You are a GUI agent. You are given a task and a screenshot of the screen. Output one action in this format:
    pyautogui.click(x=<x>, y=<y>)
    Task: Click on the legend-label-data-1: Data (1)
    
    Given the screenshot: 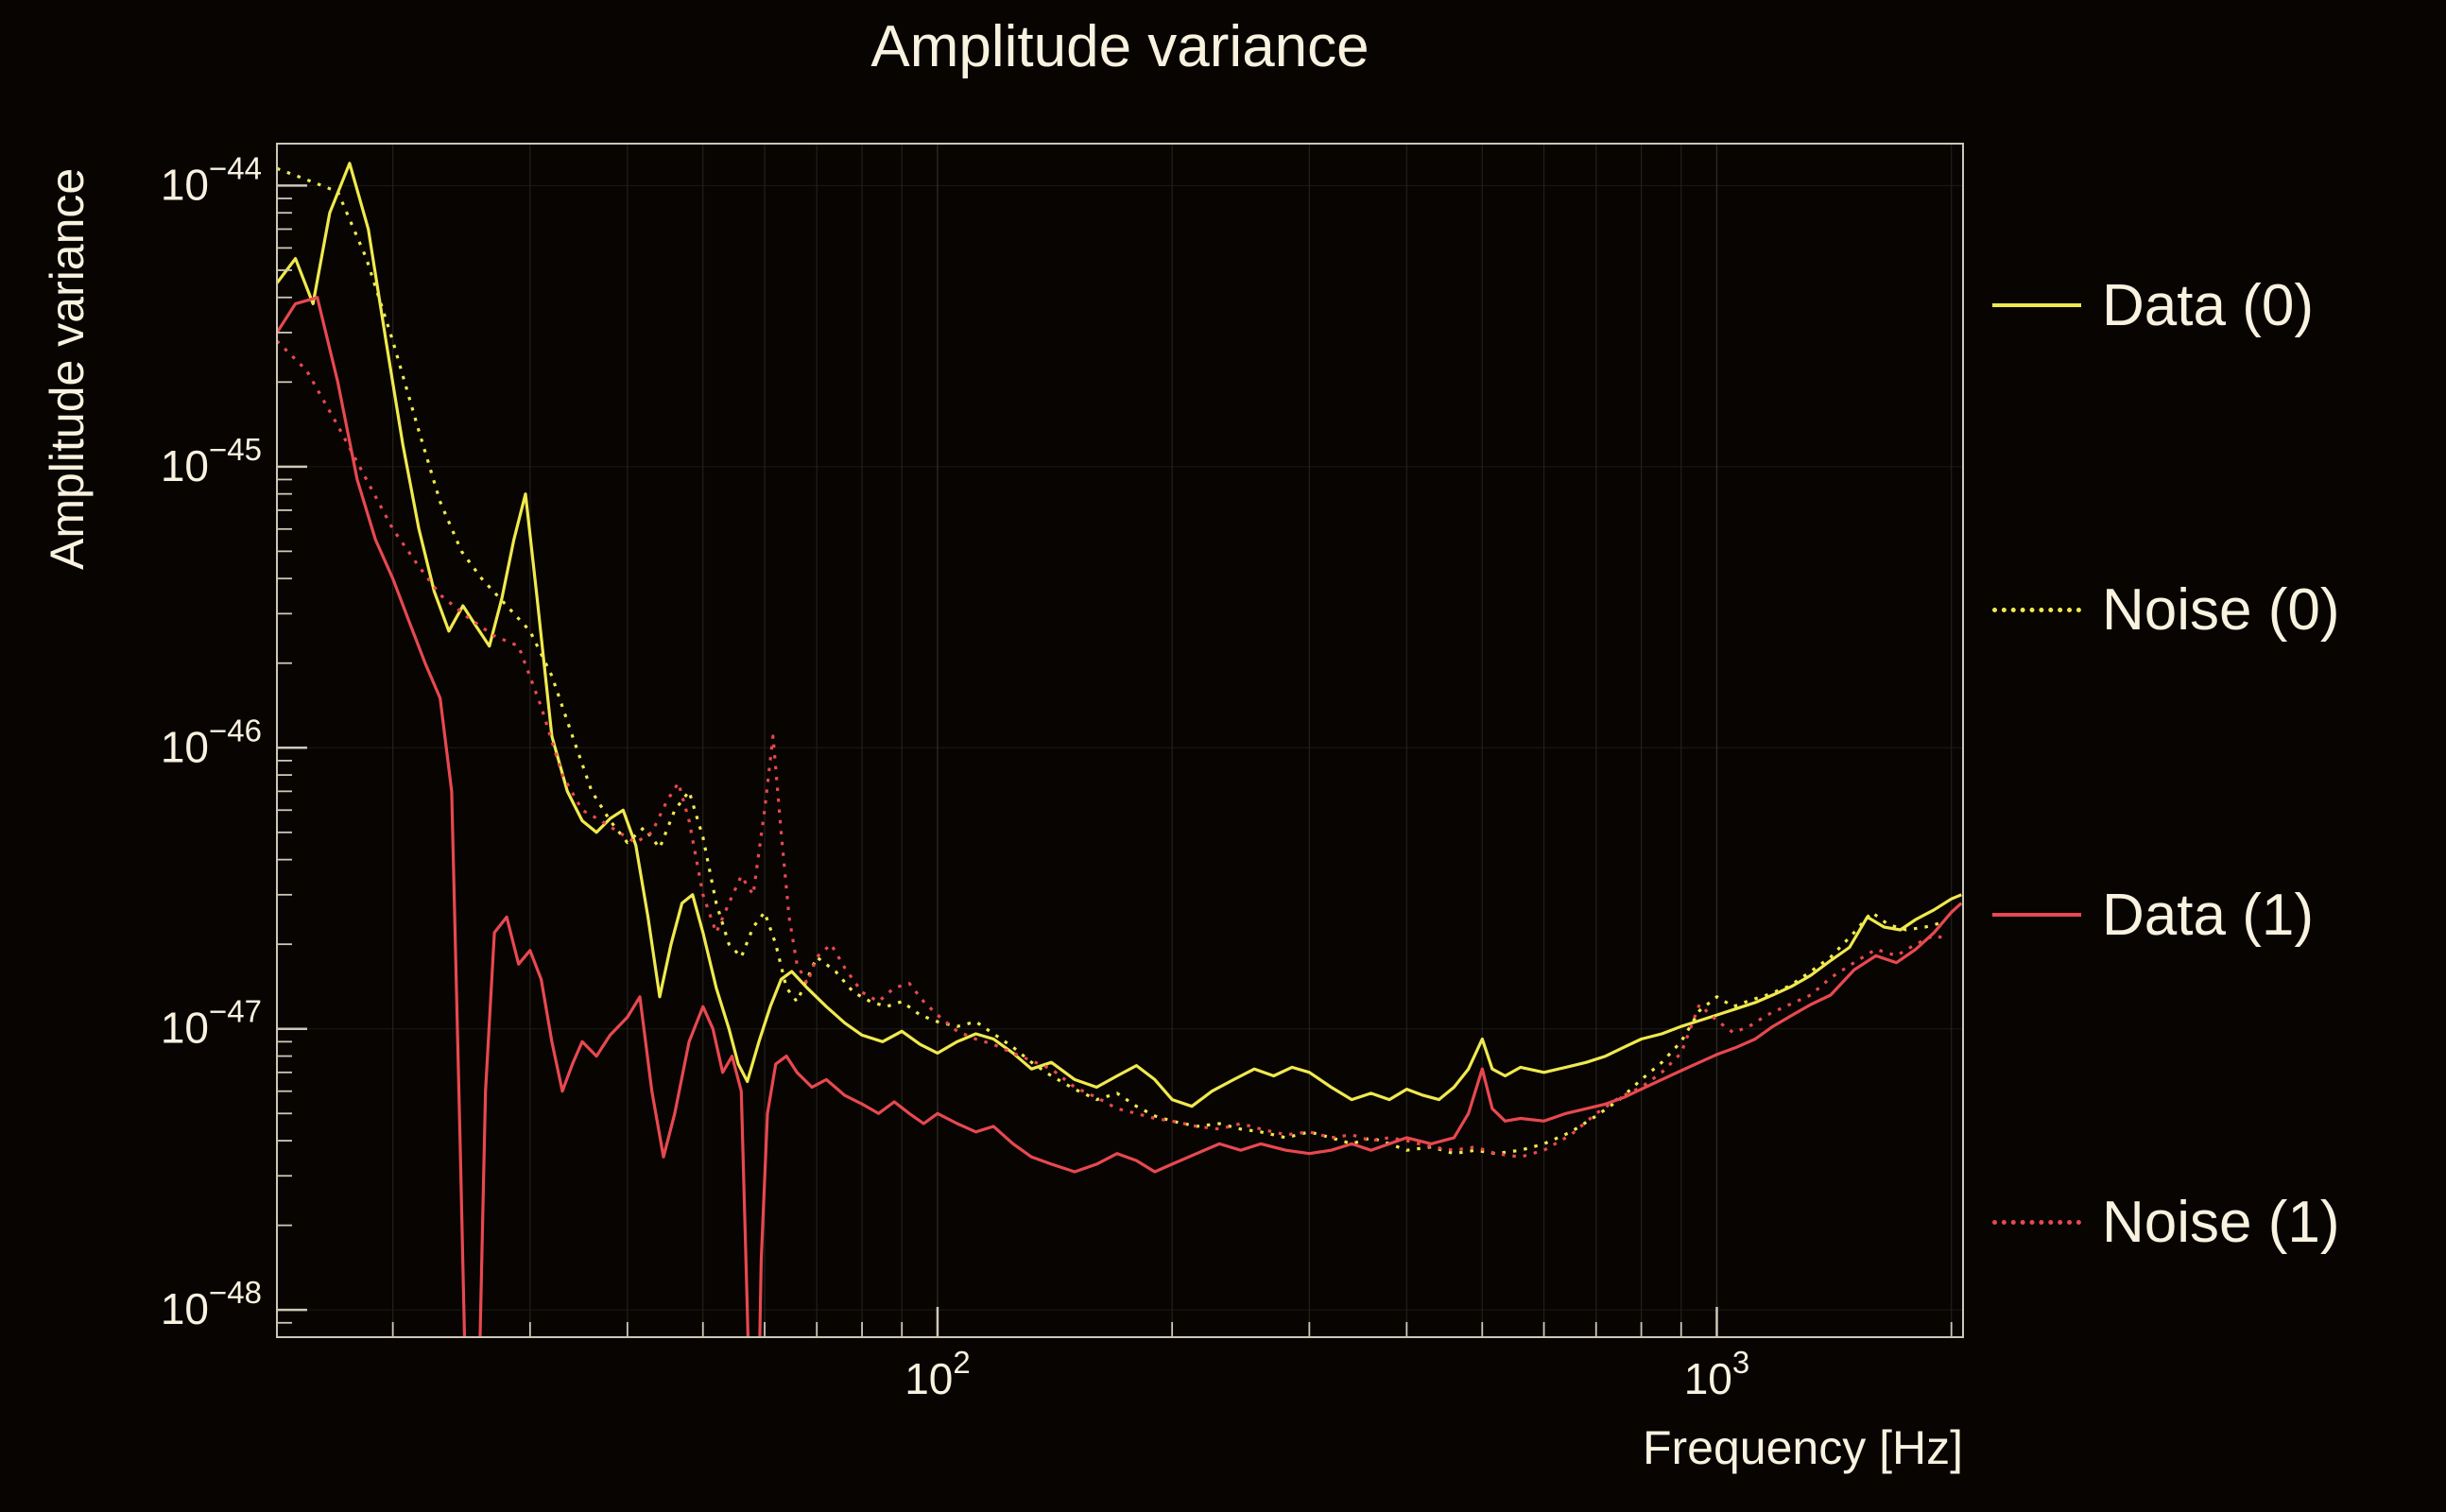 What is the action you would take?
    pyautogui.click(x=2208, y=915)
    